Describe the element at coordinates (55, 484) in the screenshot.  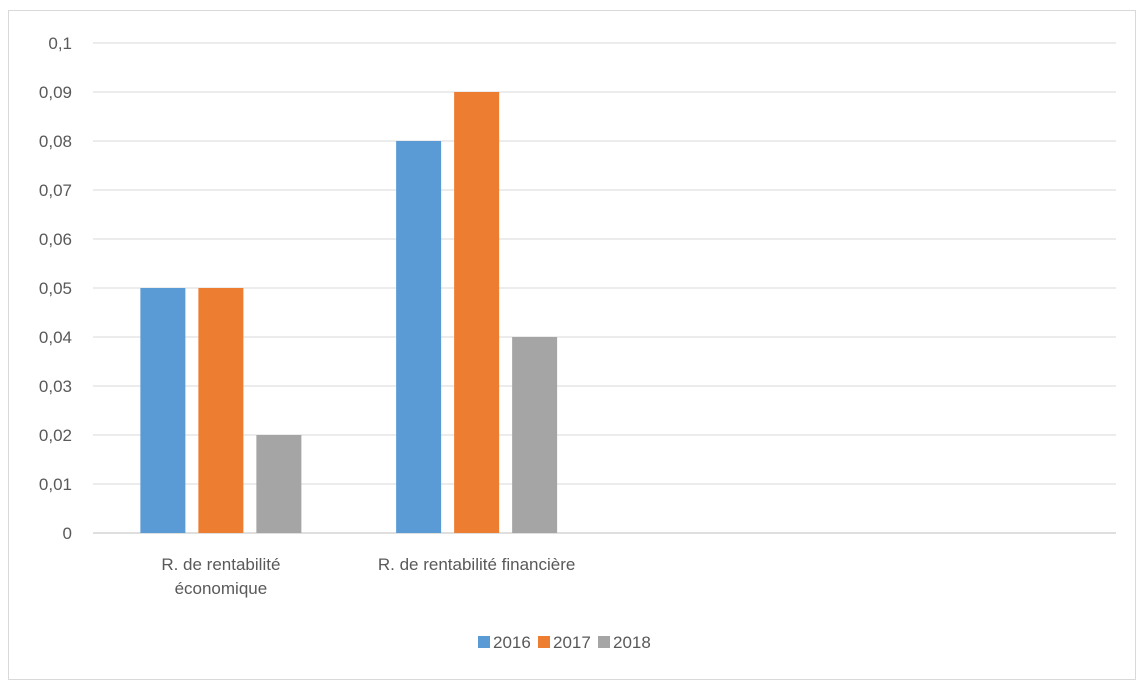
I see `y-tick-label: 0,01` at that location.